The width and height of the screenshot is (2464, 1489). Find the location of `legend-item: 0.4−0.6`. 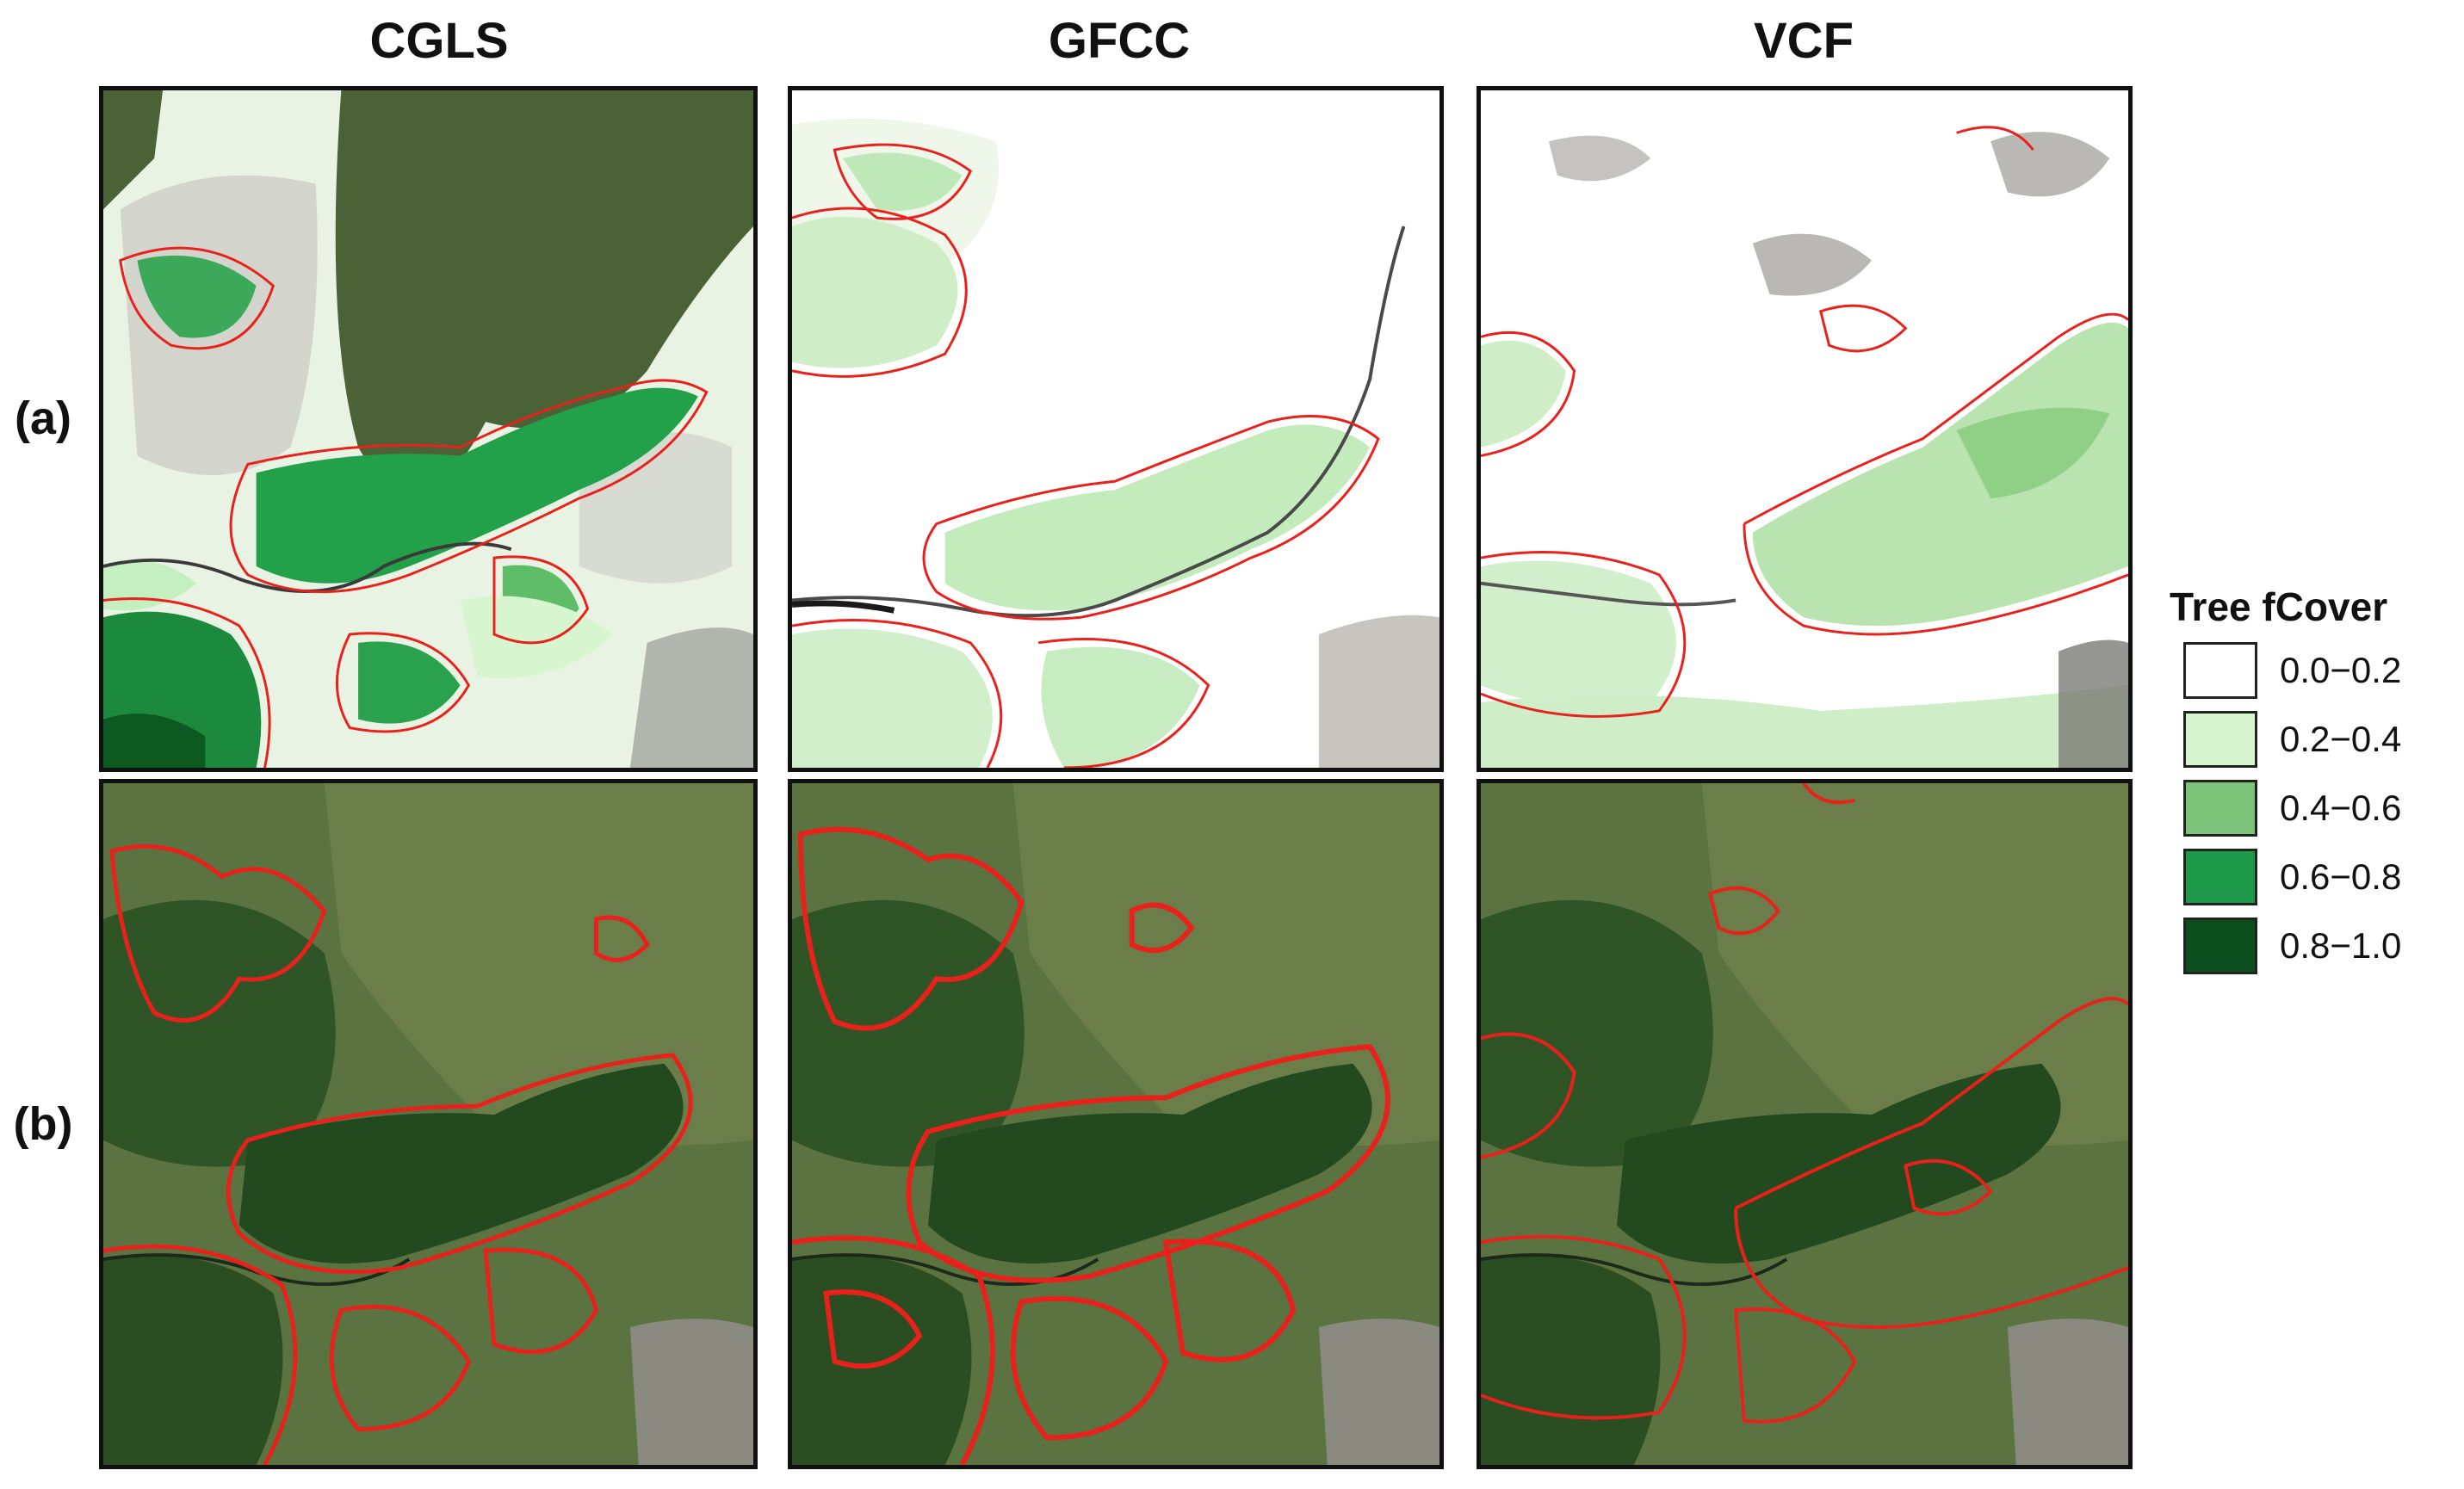

legend-item: 0.4−0.6 is located at coordinates (2312, 809).